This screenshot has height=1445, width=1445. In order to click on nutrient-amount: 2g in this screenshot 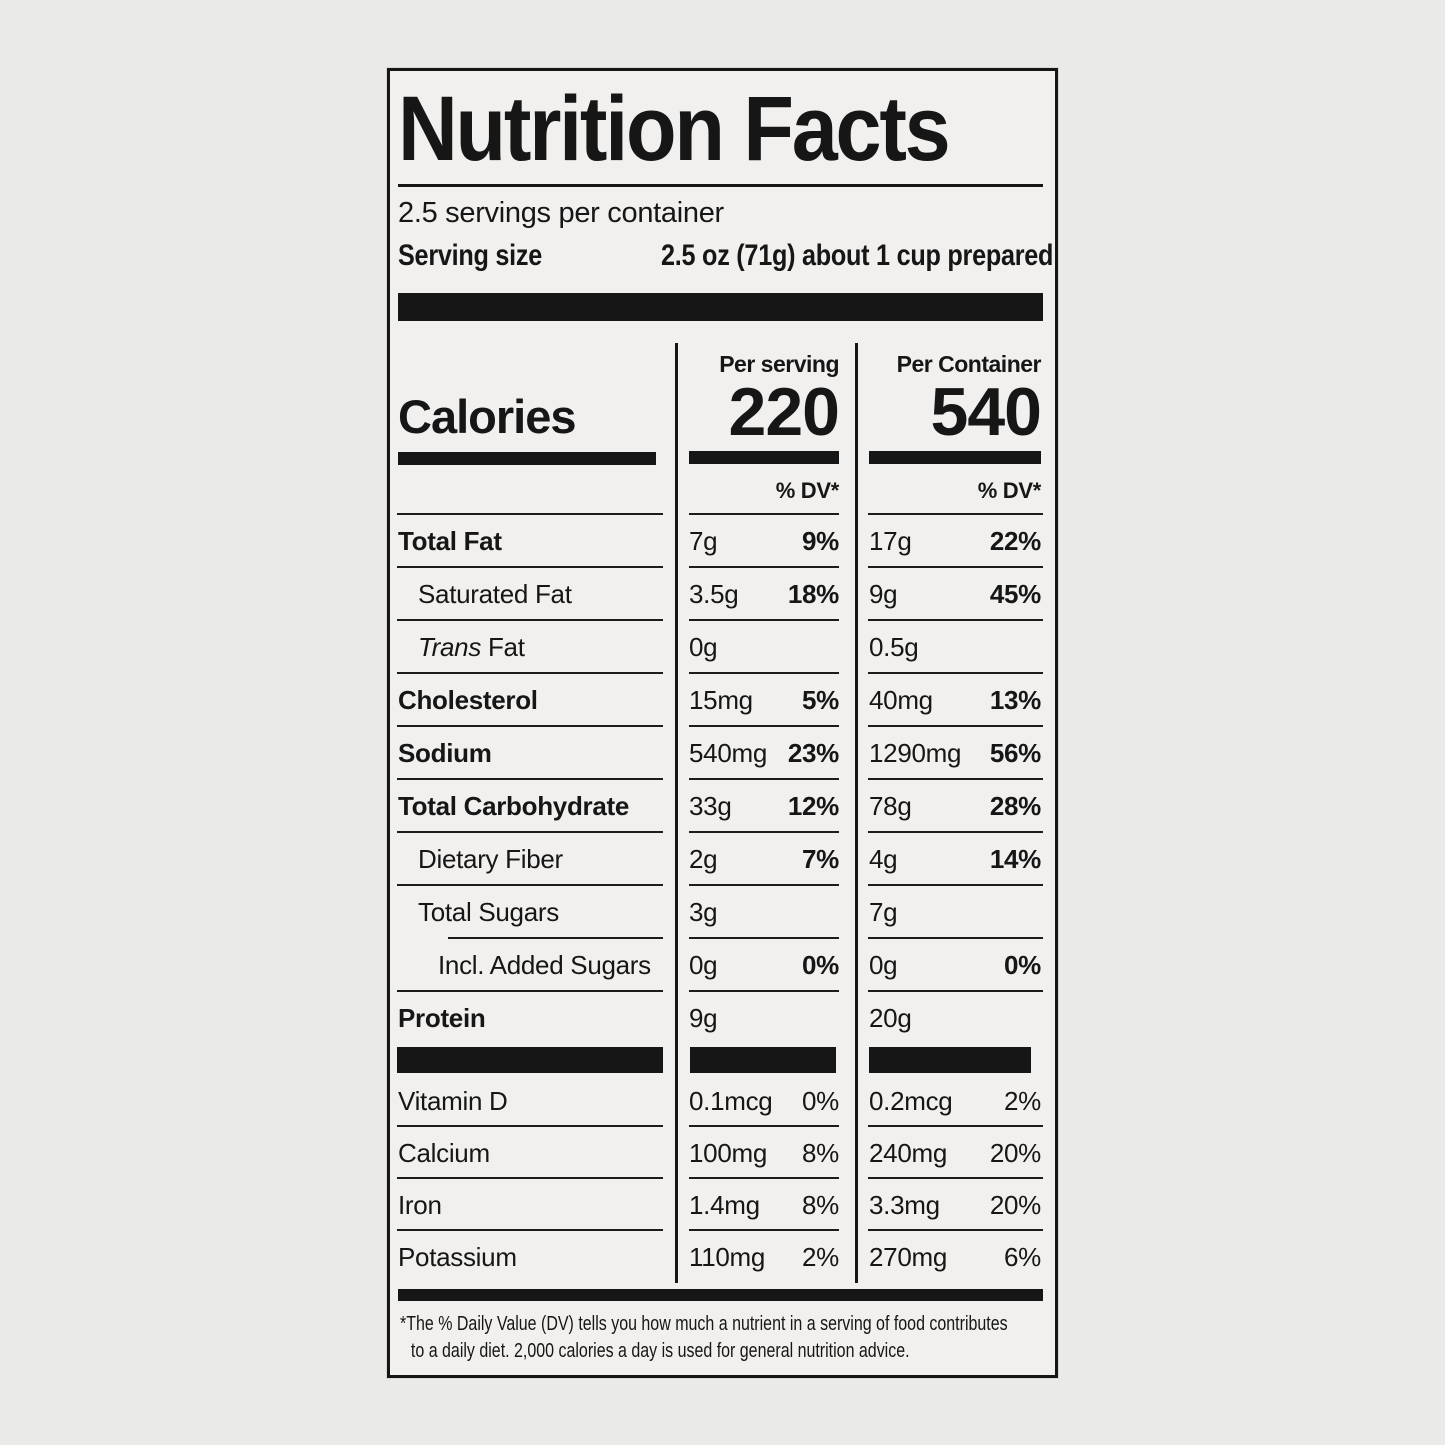, I will do `click(703, 859)`.